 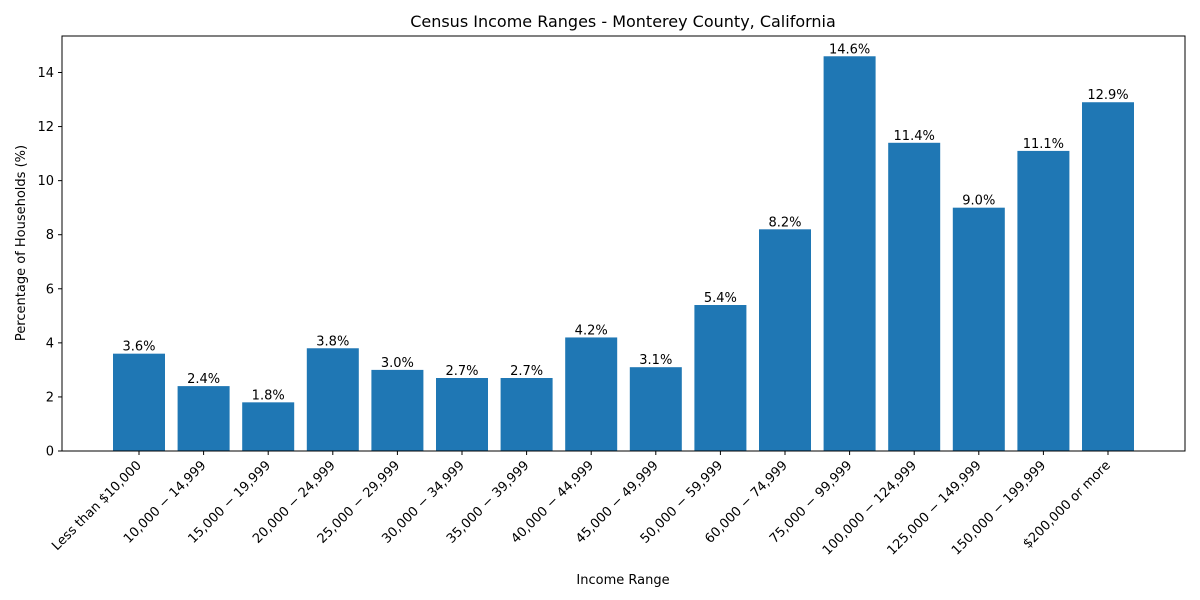 What do you see at coordinates (1107, 95) in the screenshot?
I see `bar-value-label: 12.9%` at bounding box center [1107, 95].